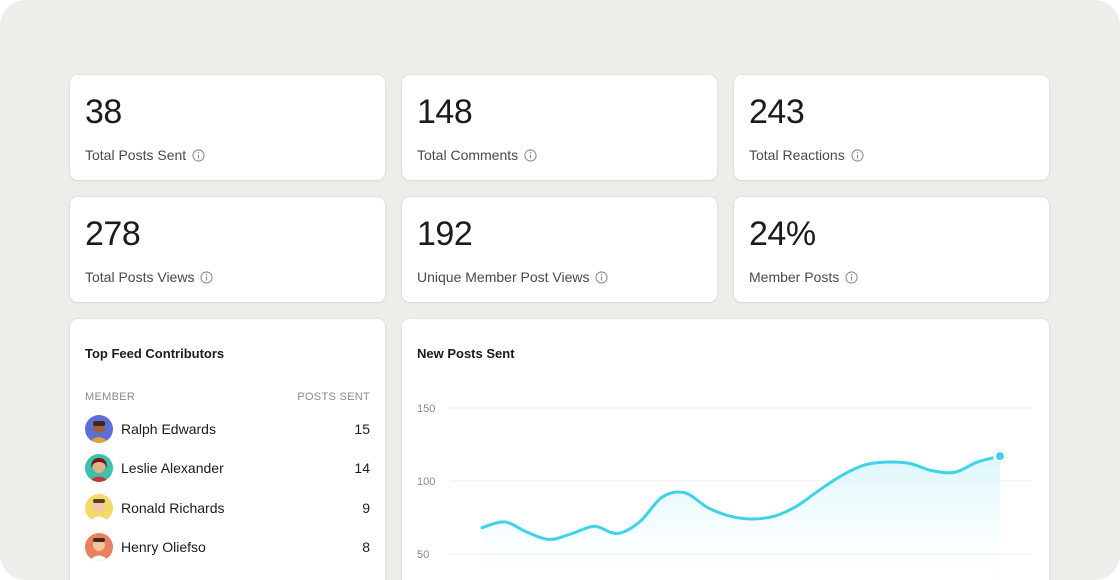 The image size is (1120, 580). What do you see at coordinates (782, 234) in the screenshot?
I see `stat-value: 24%` at bounding box center [782, 234].